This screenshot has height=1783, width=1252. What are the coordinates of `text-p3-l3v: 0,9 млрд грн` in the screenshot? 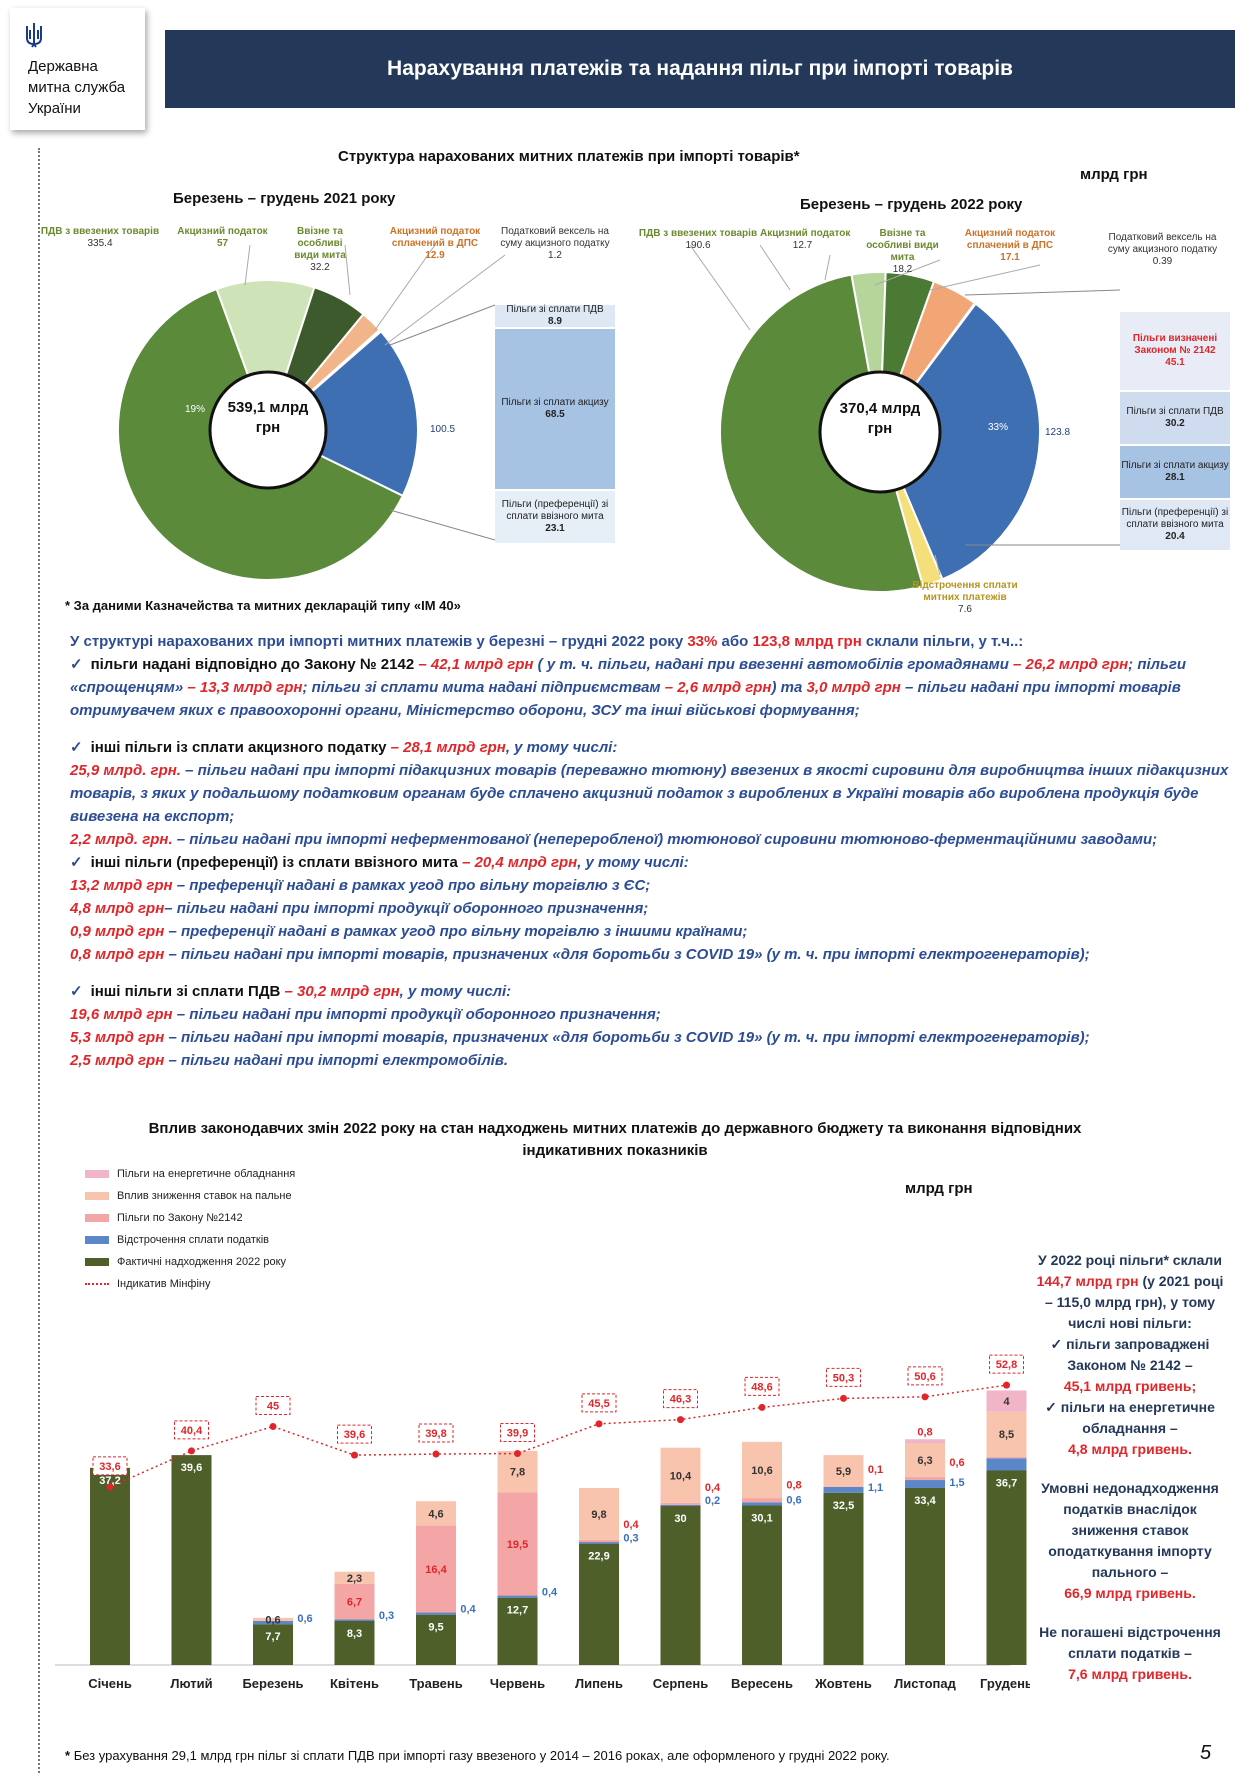 It's located at (117, 931).